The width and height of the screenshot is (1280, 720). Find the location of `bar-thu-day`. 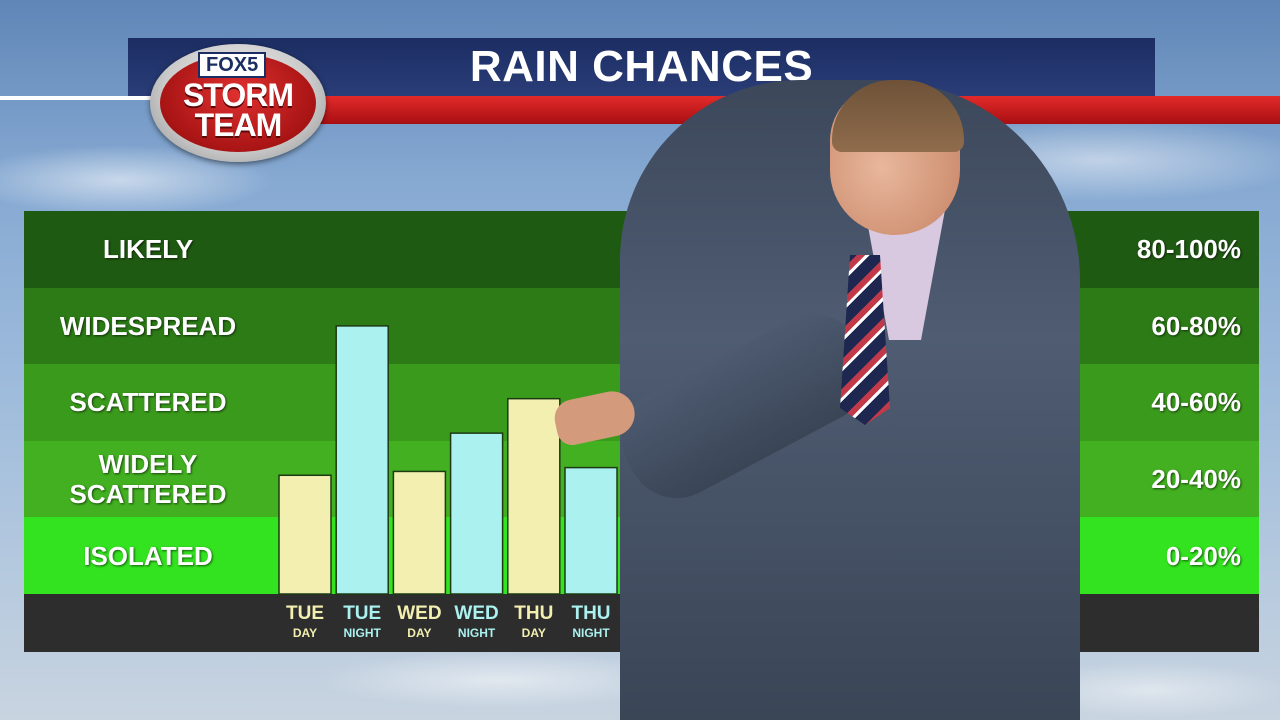

bar-thu-day is located at coordinates (534, 496).